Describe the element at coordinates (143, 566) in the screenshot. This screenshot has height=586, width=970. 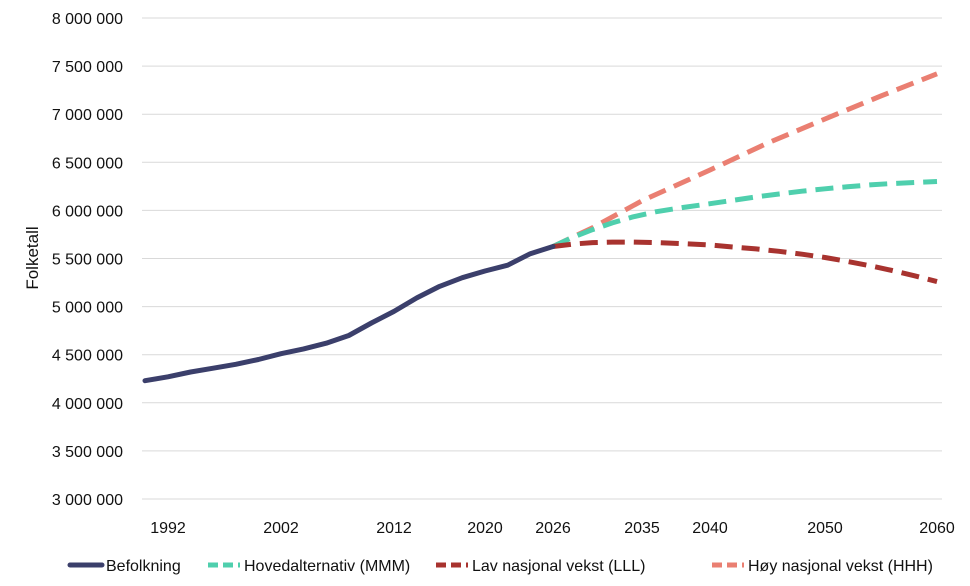
I see `legend-label: Befolkning` at that location.